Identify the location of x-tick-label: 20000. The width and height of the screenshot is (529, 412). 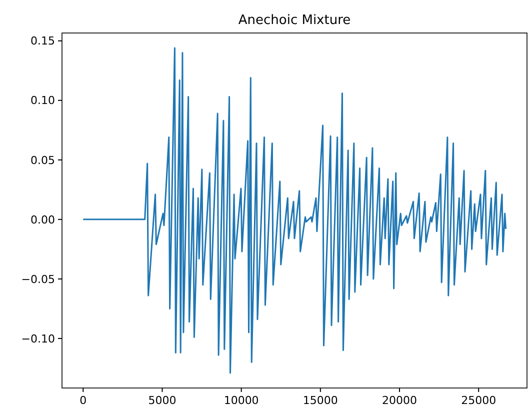
(400, 400).